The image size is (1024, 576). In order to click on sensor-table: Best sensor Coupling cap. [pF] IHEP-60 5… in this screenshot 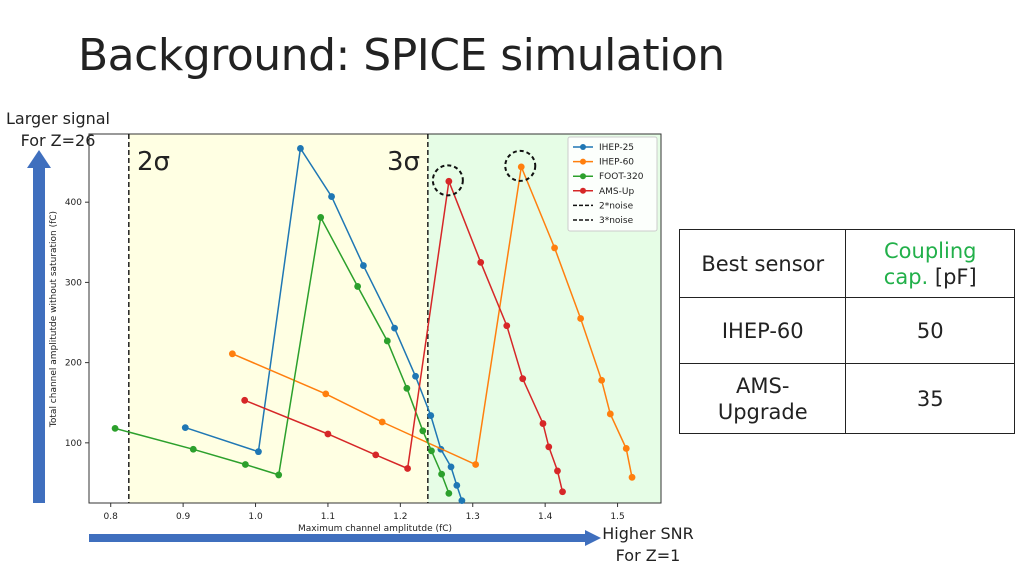, I will do `click(846, 331)`.